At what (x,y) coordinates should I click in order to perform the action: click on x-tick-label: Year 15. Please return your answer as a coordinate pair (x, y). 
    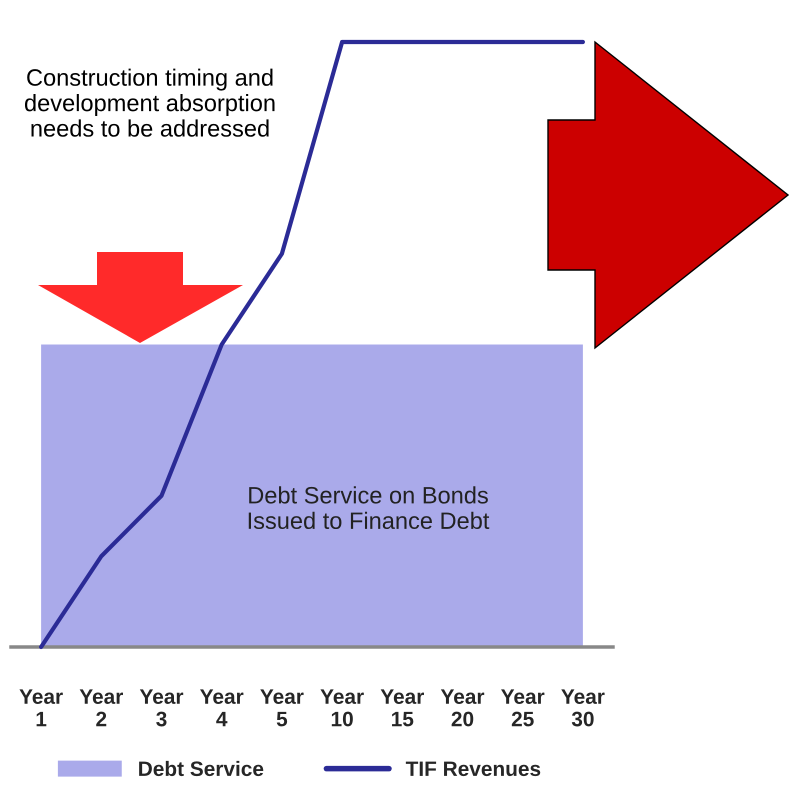
    Looking at the image, I should click on (402, 707).